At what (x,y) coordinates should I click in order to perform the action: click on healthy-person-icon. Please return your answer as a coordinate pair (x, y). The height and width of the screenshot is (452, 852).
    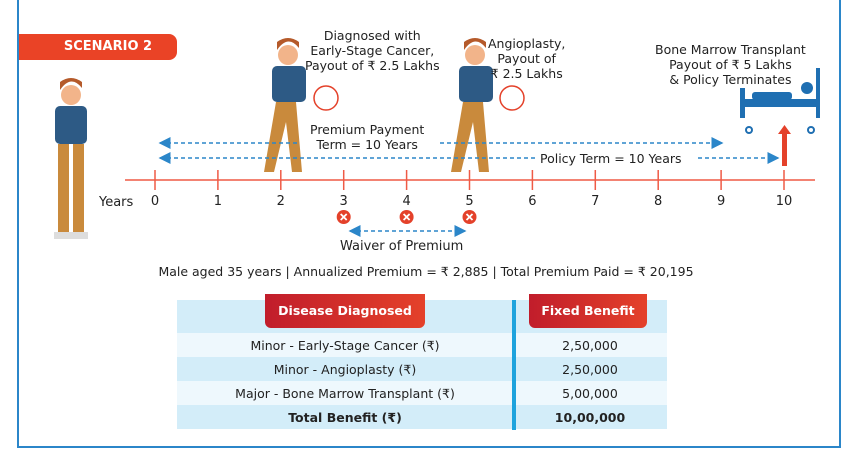
    Looking at the image, I should click on (71, 158).